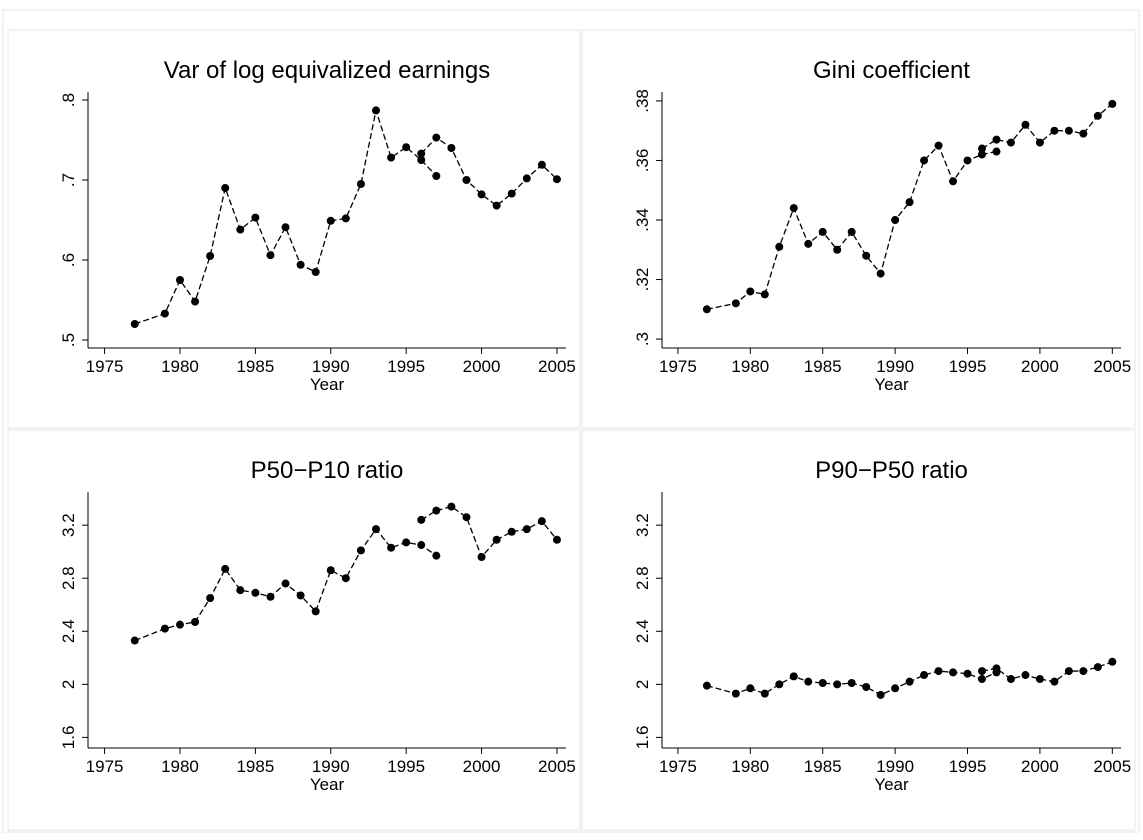 Image resolution: width=1143 pixels, height=840 pixels. I want to click on x-tick-label: 1995, so click(968, 366).